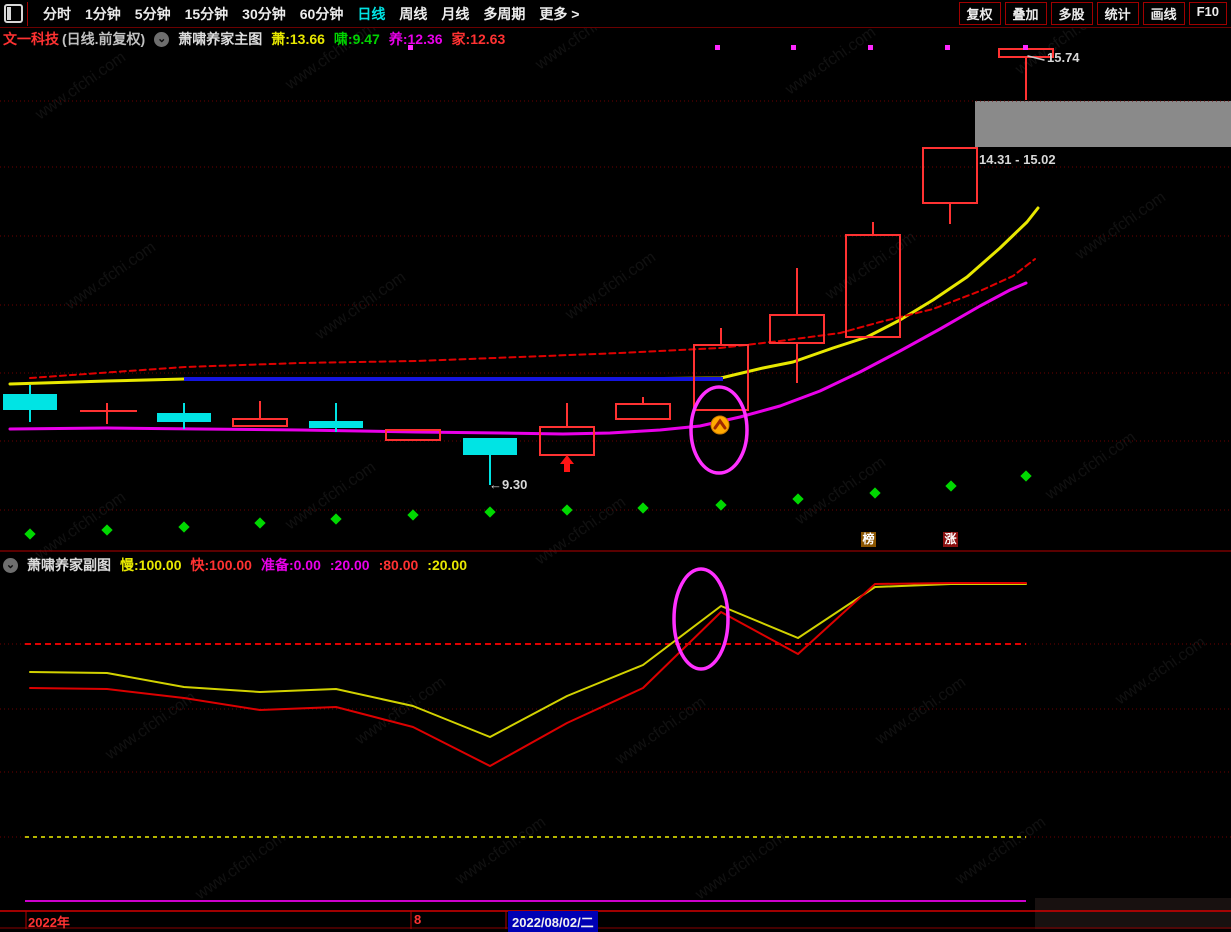 Image resolution: width=1231 pixels, height=932 pixels. What do you see at coordinates (1117, 13) in the screenshot?
I see `stats-button: 统计` at bounding box center [1117, 13].